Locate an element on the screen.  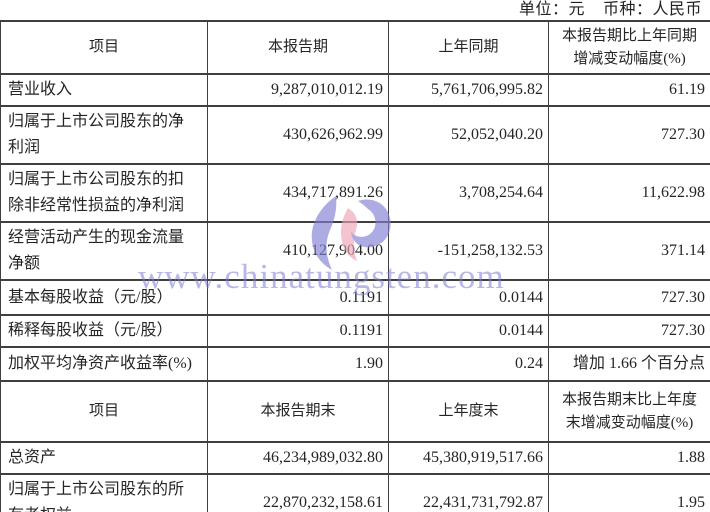
value-cell: 增加 1.66 个百分点 is located at coordinates (629, 364).